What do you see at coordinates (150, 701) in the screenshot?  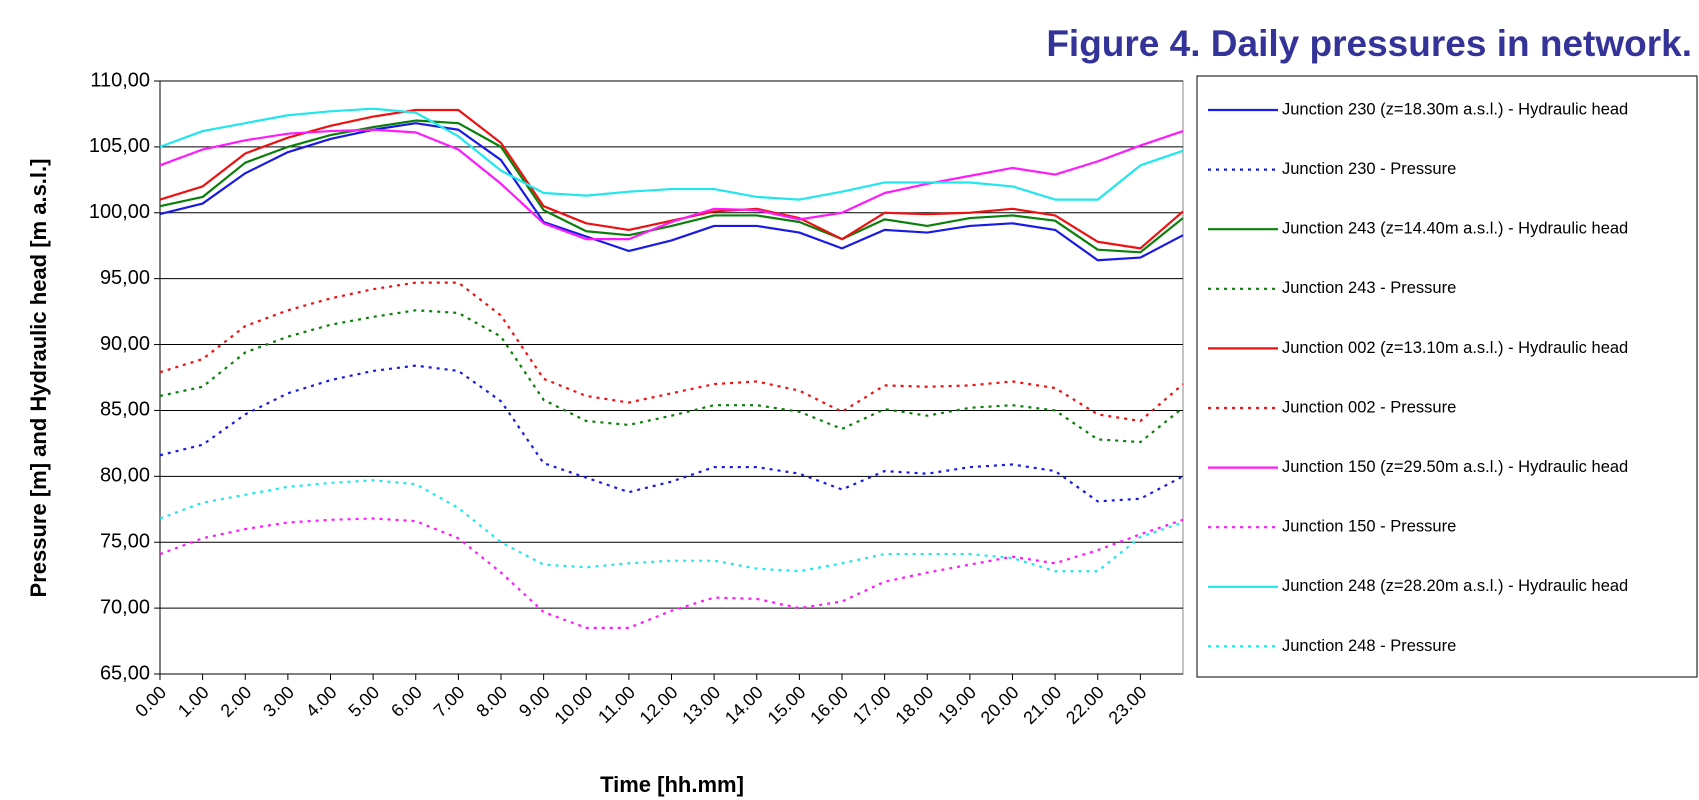 I see `x-tick-label: 0.00` at bounding box center [150, 701].